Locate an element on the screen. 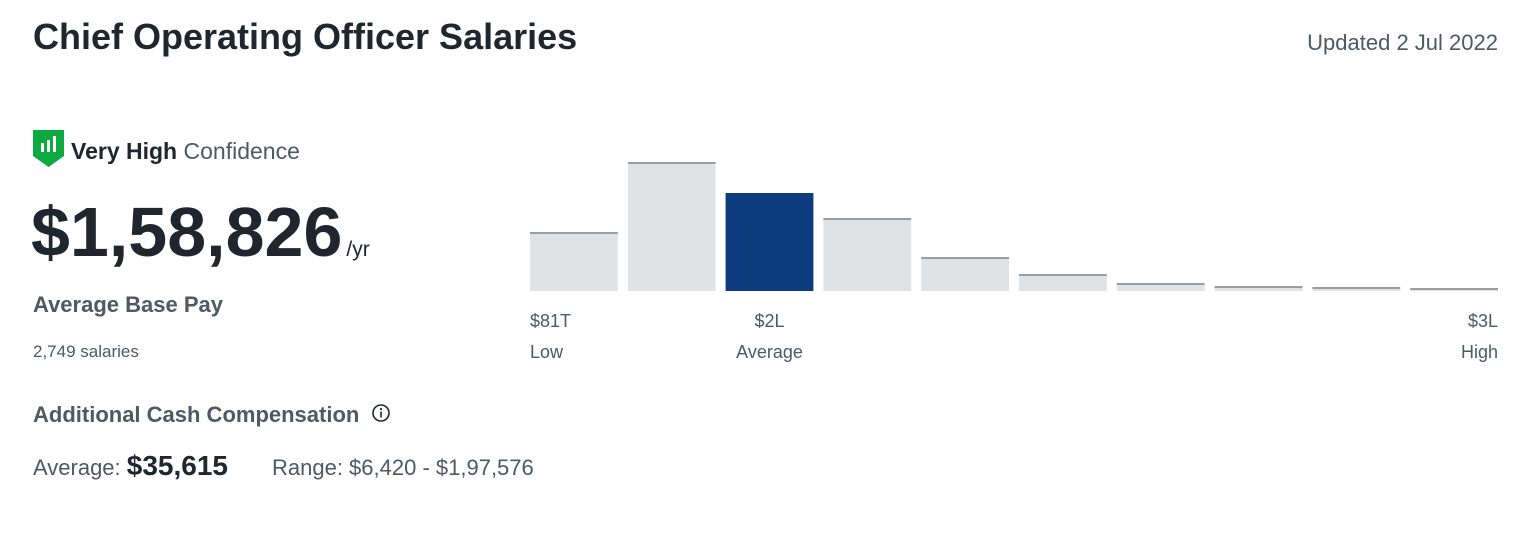 Image resolution: width=1536 pixels, height=534 pixels. info-icon is located at coordinates (381, 413).